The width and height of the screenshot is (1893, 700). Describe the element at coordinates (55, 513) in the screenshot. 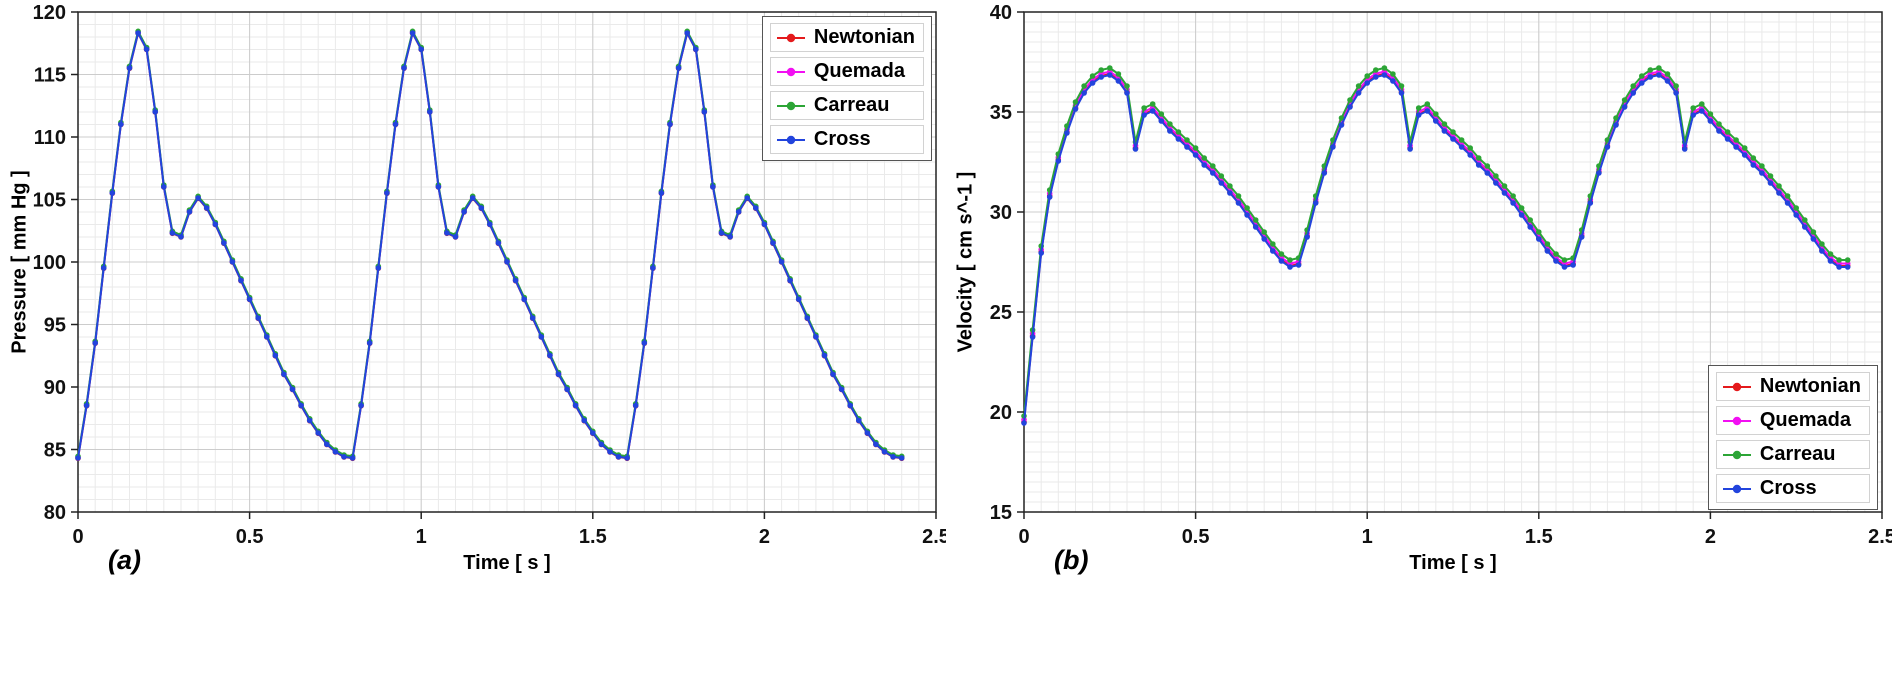

I see `y-tick-label: 80` at that location.